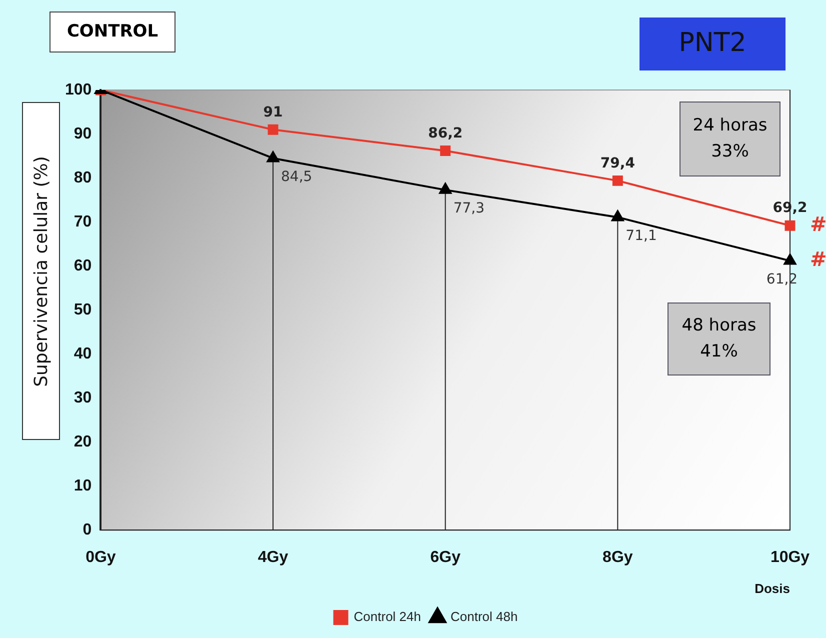  What do you see at coordinates (641, 236) in the screenshot?
I see `data-label: 71,1` at bounding box center [641, 236].